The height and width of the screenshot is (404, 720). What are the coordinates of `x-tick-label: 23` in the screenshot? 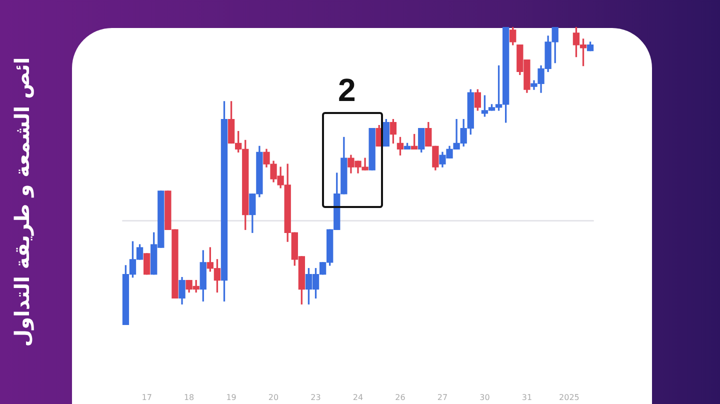 It's located at (315, 397).